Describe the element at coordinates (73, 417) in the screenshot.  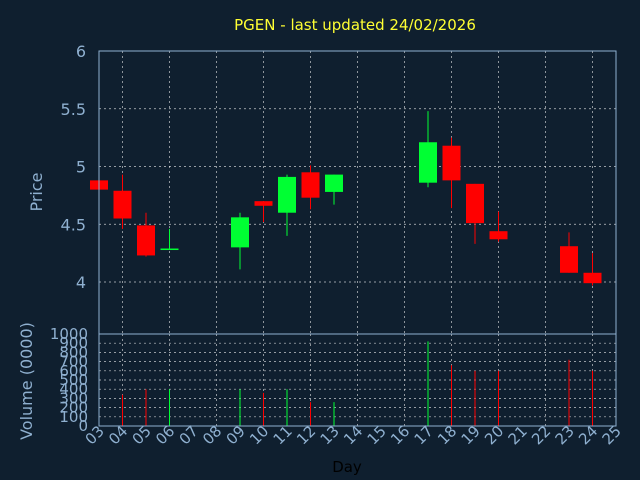
I see `volume-tick-label: 100` at that location.